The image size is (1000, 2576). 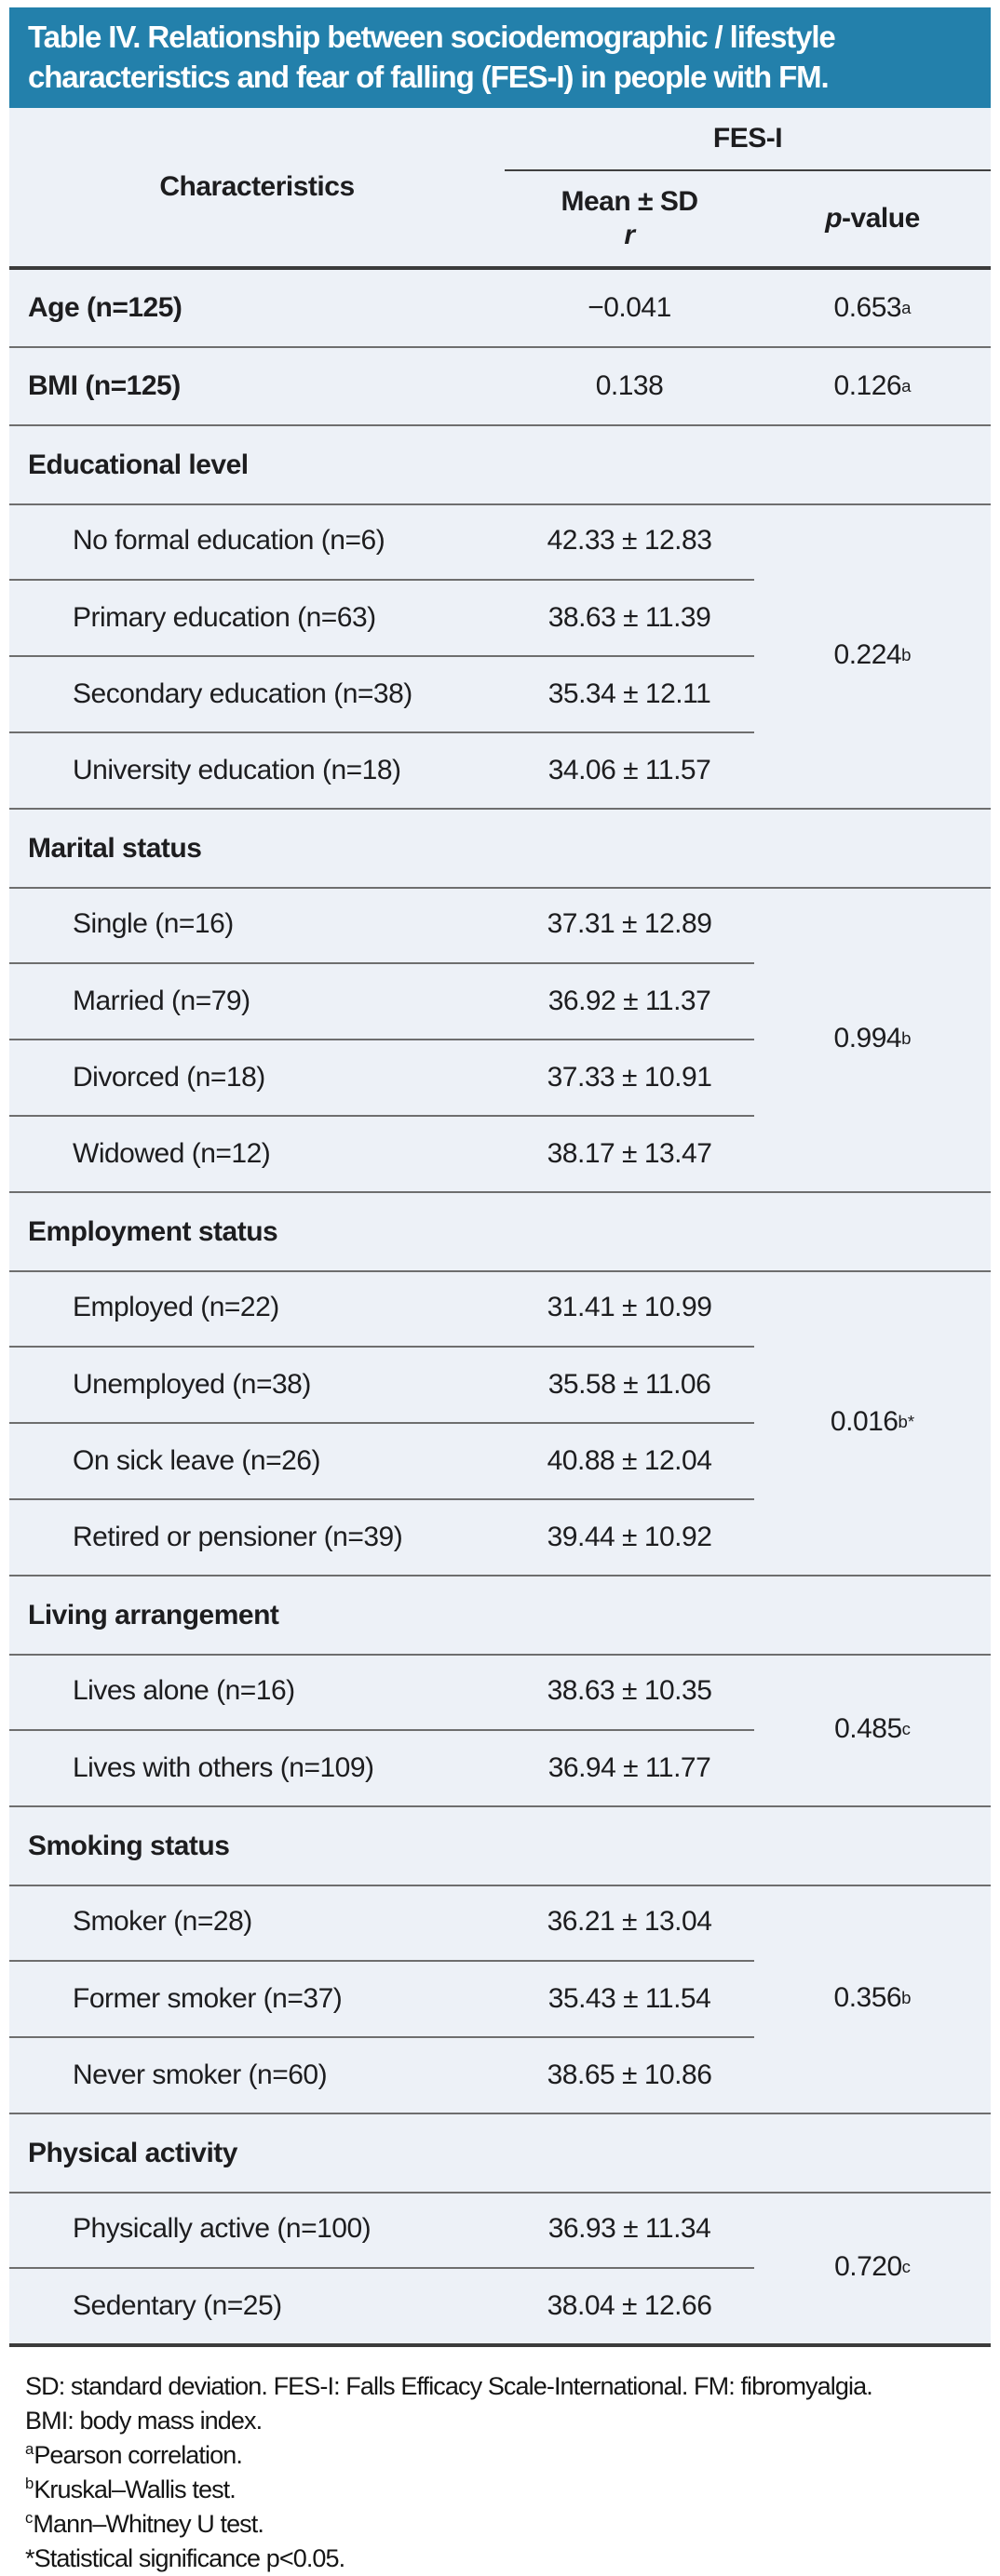 What do you see at coordinates (500, 385) in the screenshot?
I see `row-bmi: BMI (n=125) 0.138 0.126 a` at bounding box center [500, 385].